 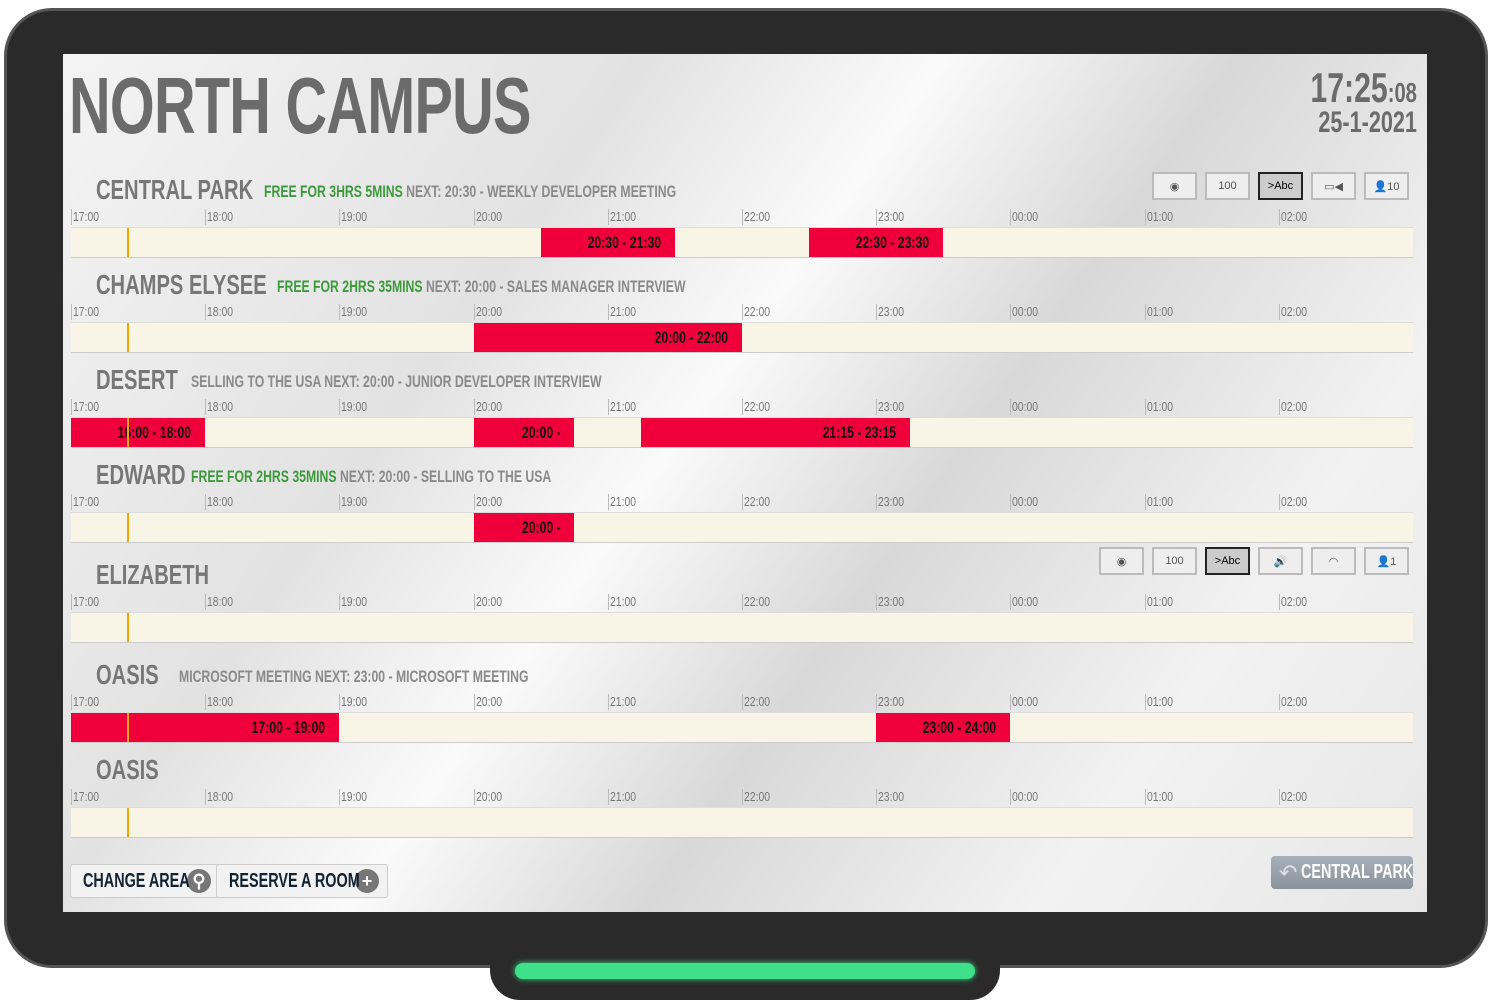 I want to click on amenity-icons: ◉ 100 >Abc 🔊 ◠ 👤1, so click(x=1254, y=561).